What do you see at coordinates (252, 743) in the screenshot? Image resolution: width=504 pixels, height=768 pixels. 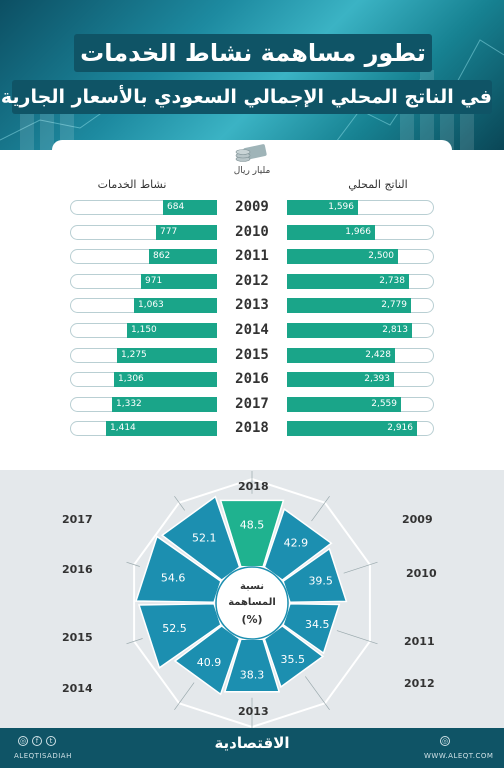 I see `brand-logo: الاقتصادية` at bounding box center [252, 743].